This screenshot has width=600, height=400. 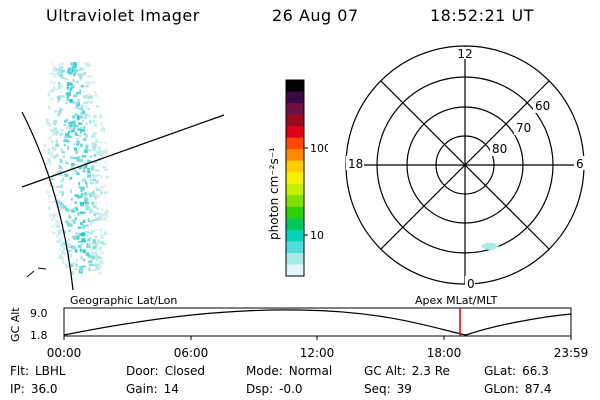 What do you see at coordinates (295, 178) in the screenshot?
I see `color-bar-swatch` at bounding box center [295, 178].